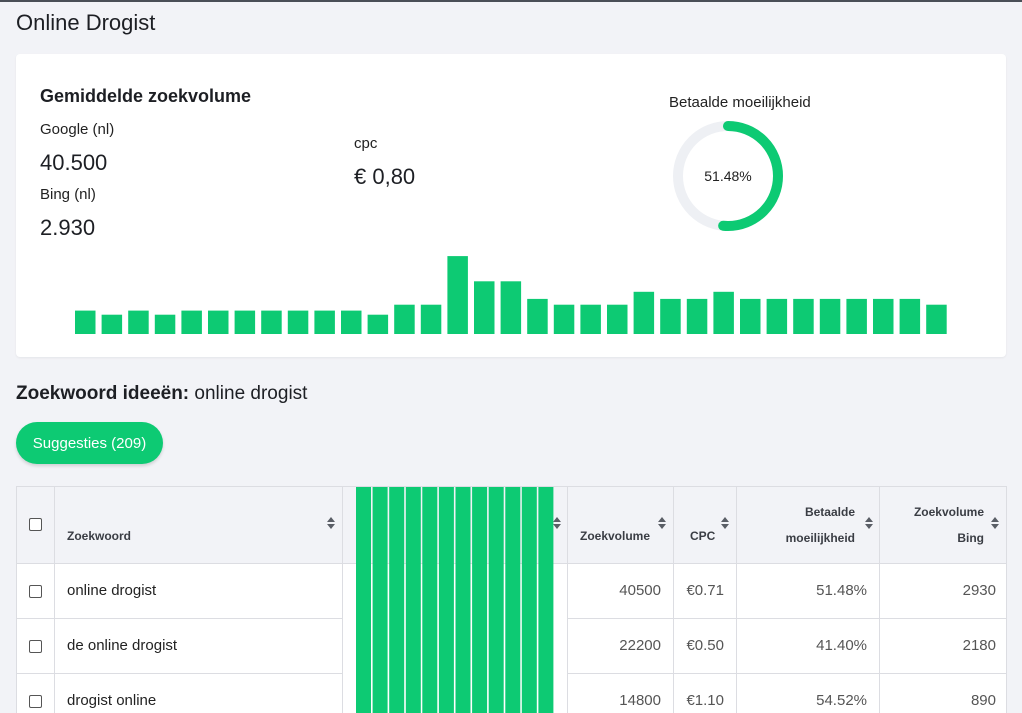 This screenshot has width=1022, height=713. I want to click on volume-cell: 22200, so click(621, 646).